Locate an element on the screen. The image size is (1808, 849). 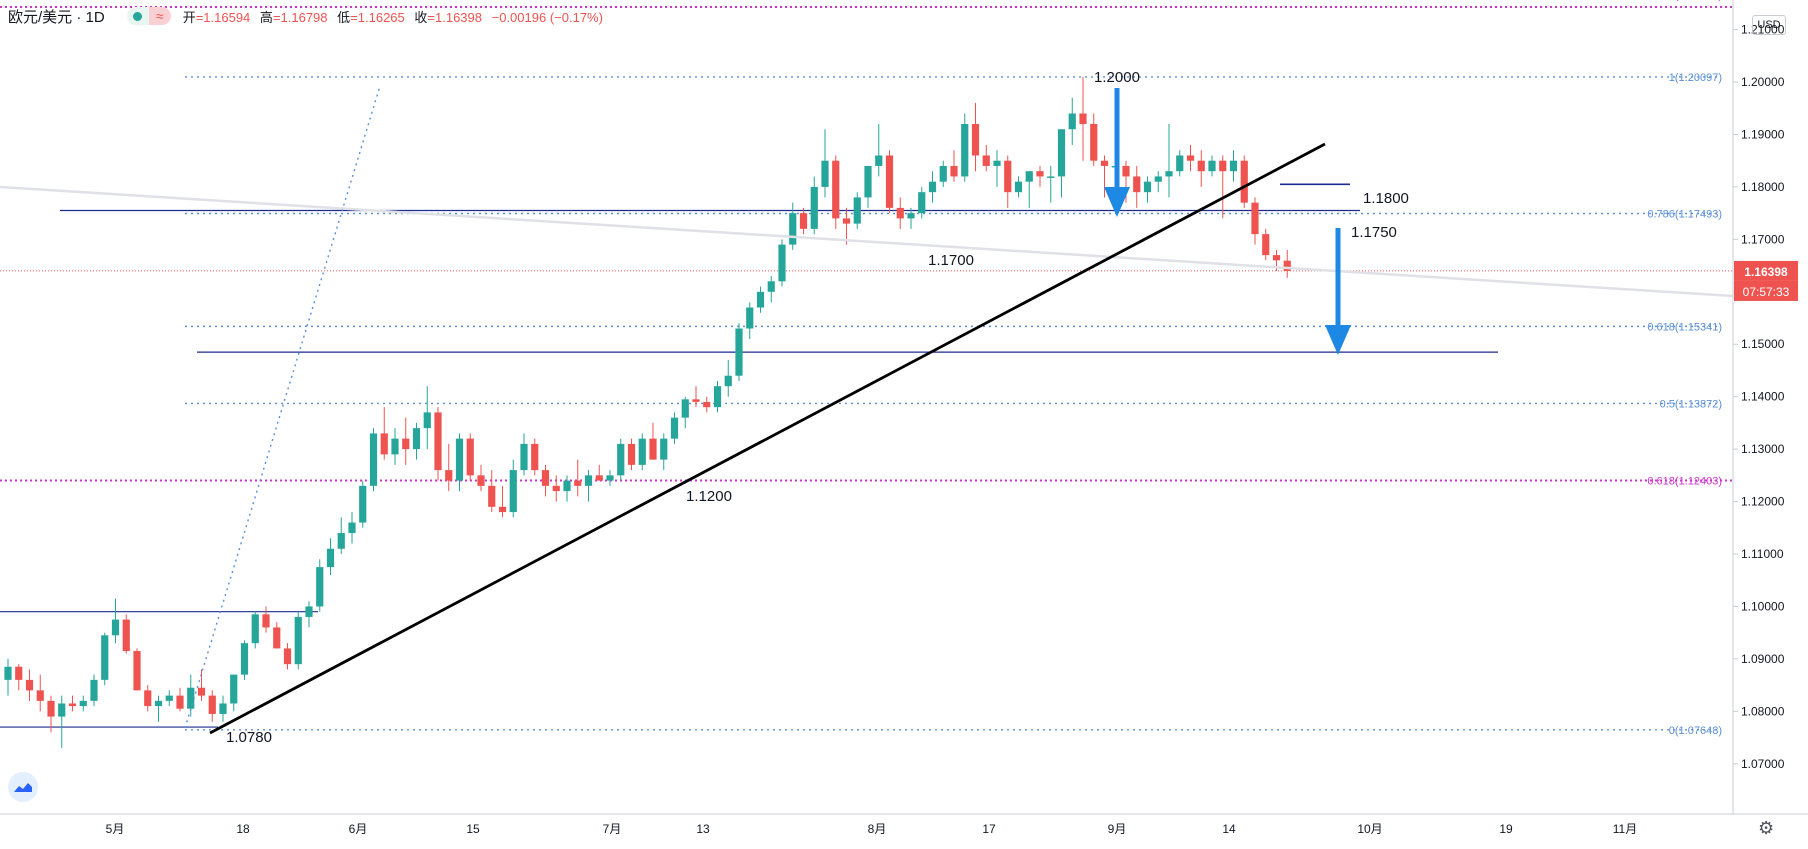
close-label: 收 is located at coordinates (421, 17).